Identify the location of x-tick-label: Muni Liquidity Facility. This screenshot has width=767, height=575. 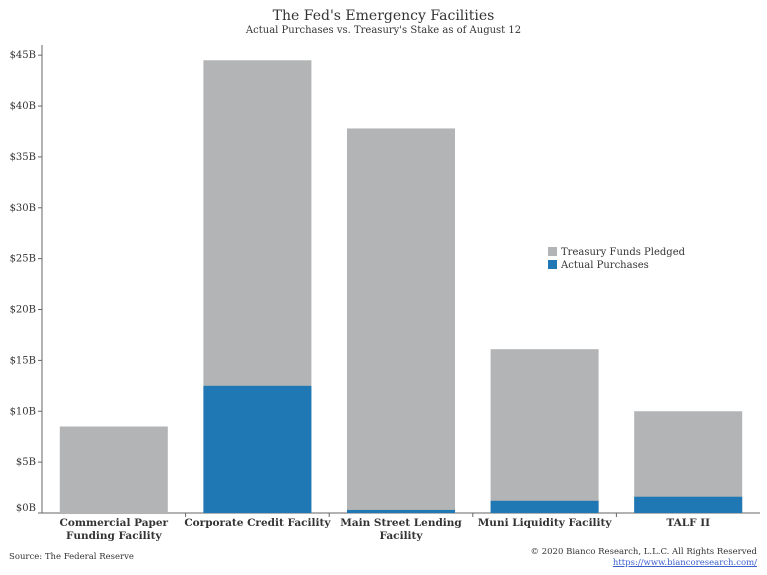
(545, 523).